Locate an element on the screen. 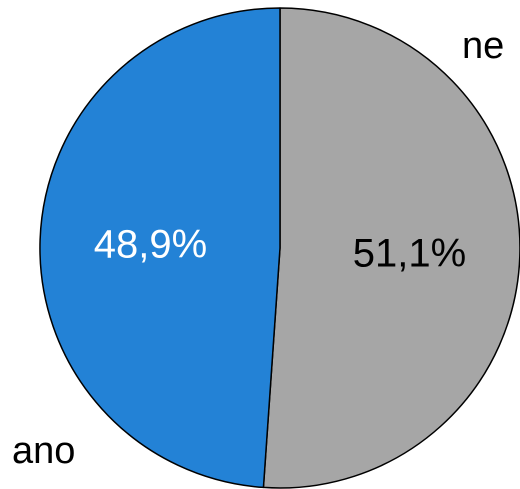  category-label-ano: ano is located at coordinates (43, 451).